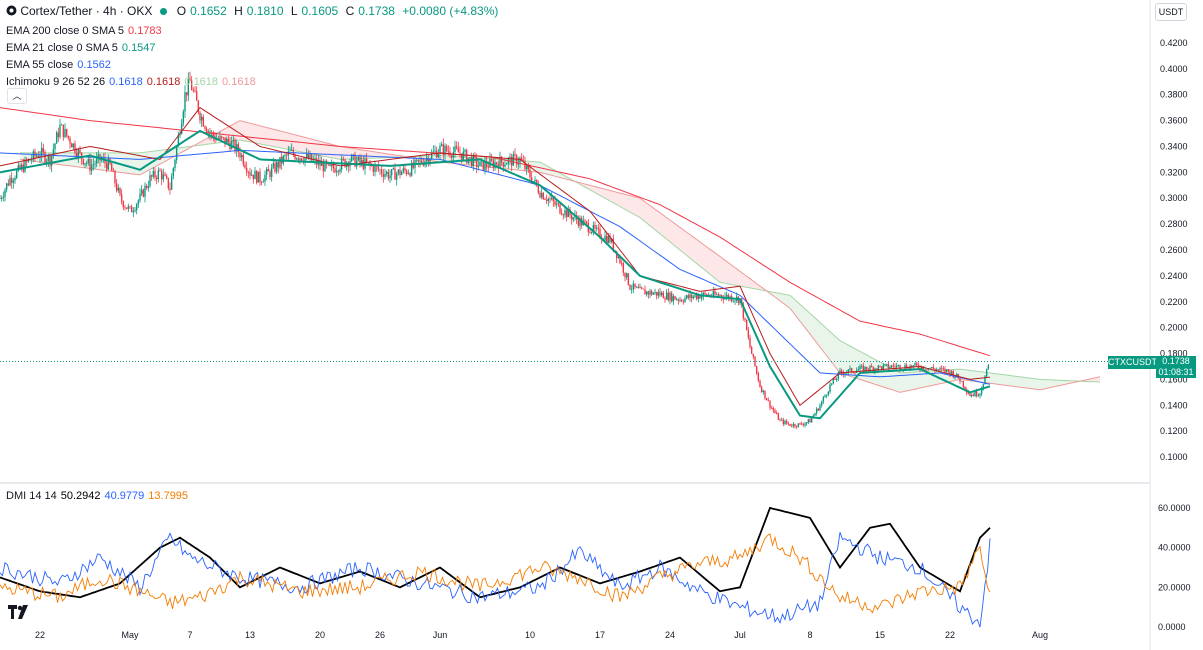 This screenshot has height=650, width=1203. Describe the element at coordinates (83, 48) in the screenshot. I see `ema21-legend: EMA 21 close 0 SMA 5 0.1547` at that location.